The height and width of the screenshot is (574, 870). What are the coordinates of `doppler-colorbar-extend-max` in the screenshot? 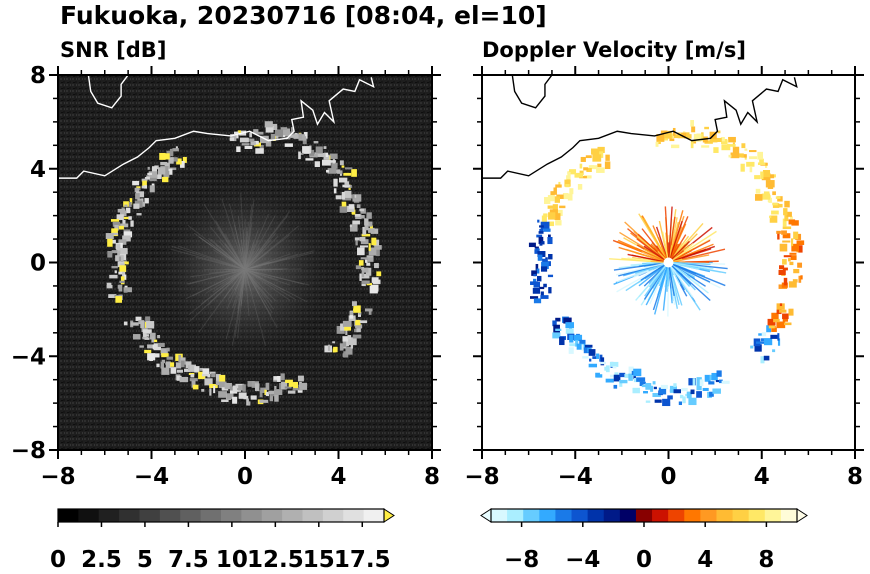 It's located at (802, 515).